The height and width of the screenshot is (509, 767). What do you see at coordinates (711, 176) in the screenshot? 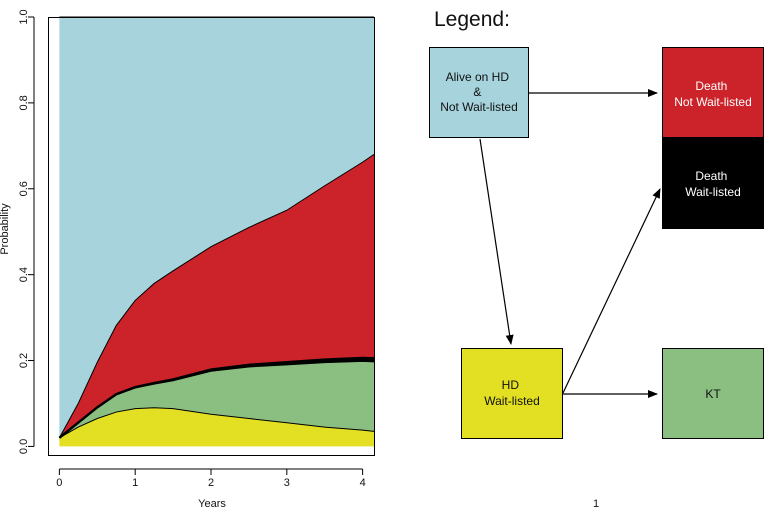
I see `death-wl-line-1: Death` at bounding box center [711, 176].